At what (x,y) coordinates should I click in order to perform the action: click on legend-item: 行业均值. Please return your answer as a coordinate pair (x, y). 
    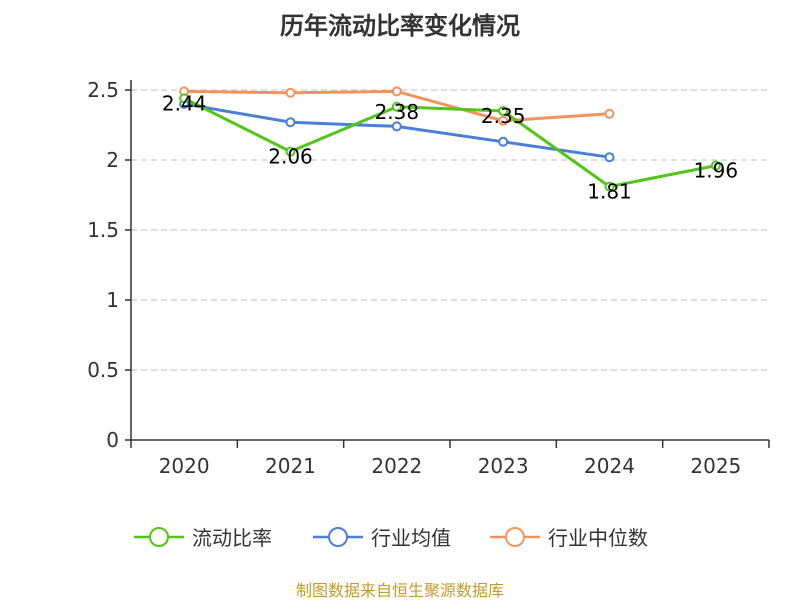
    Looking at the image, I should click on (382, 538).